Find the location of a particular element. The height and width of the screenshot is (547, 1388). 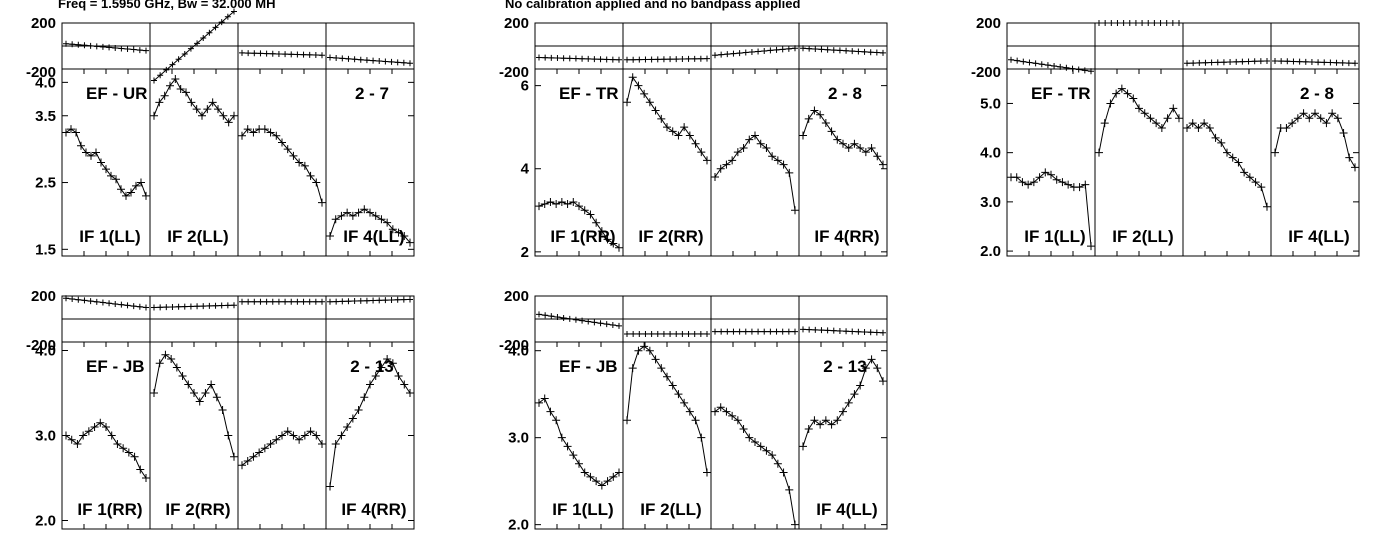

amplitude-tick-label: 5.0 is located at coordinates (990, 103).